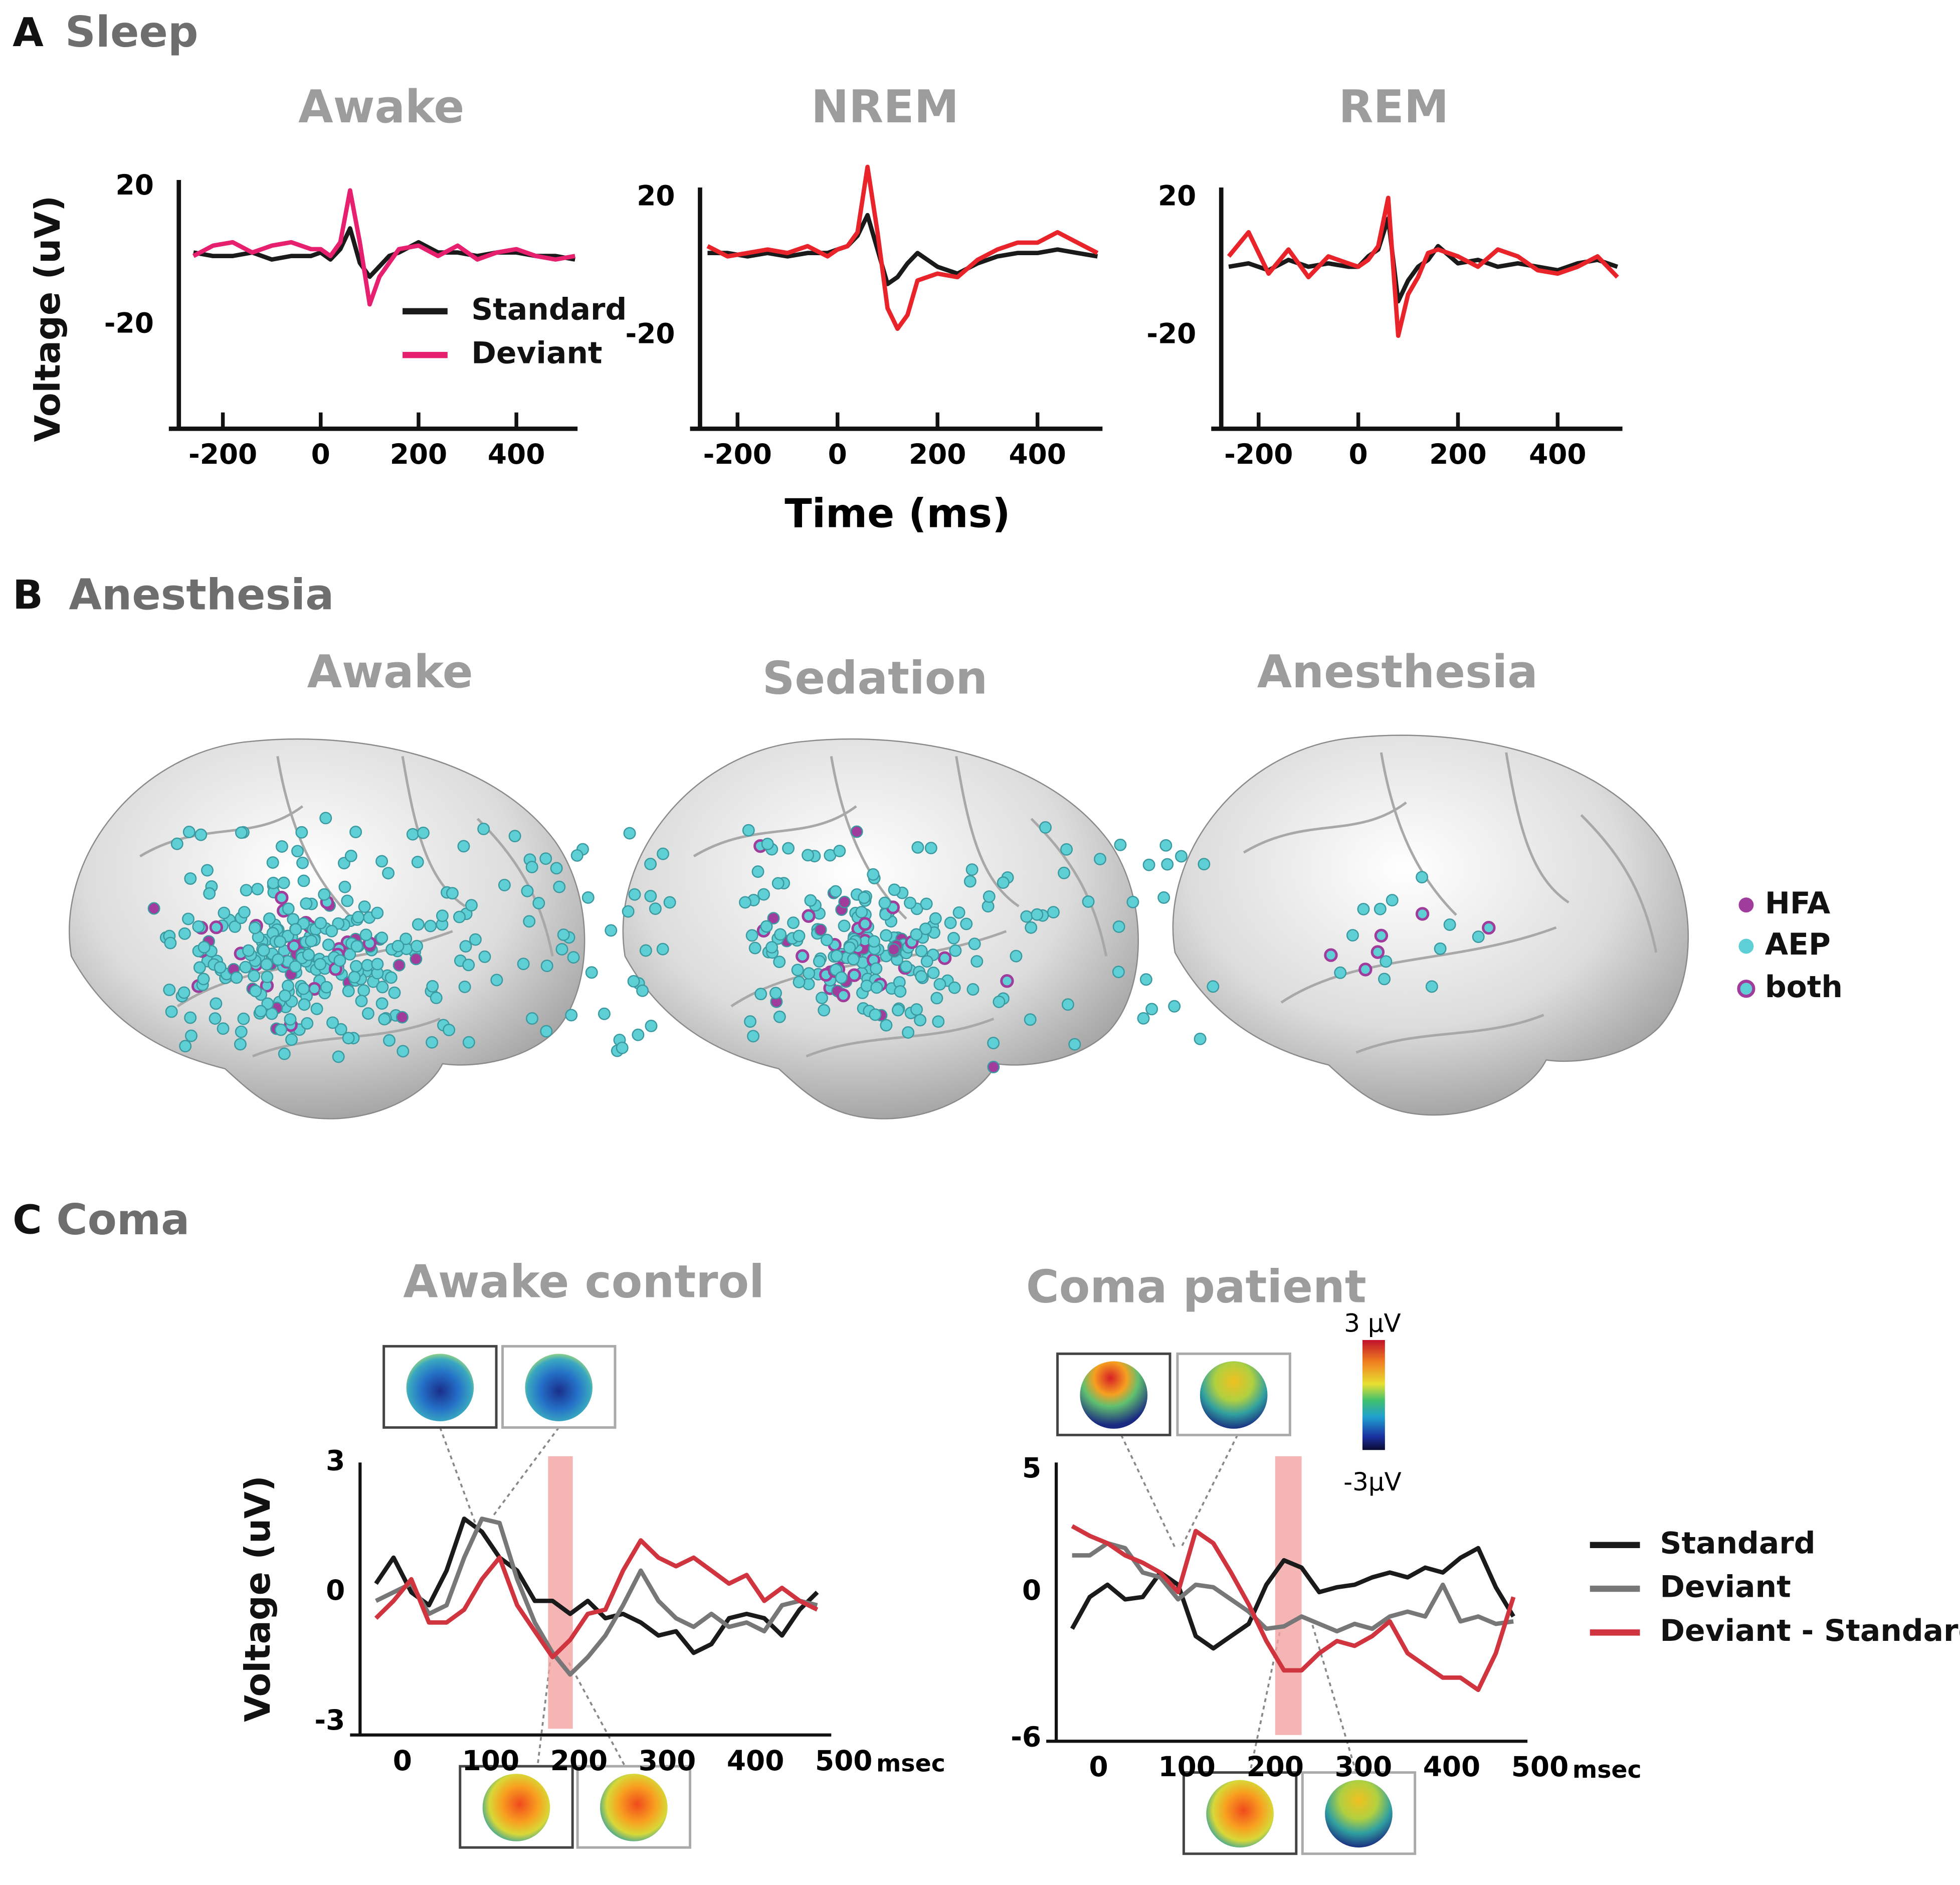 The image size is (1960, 1885). I want to click on x-tick-label: 500, so click(1540, 1767).